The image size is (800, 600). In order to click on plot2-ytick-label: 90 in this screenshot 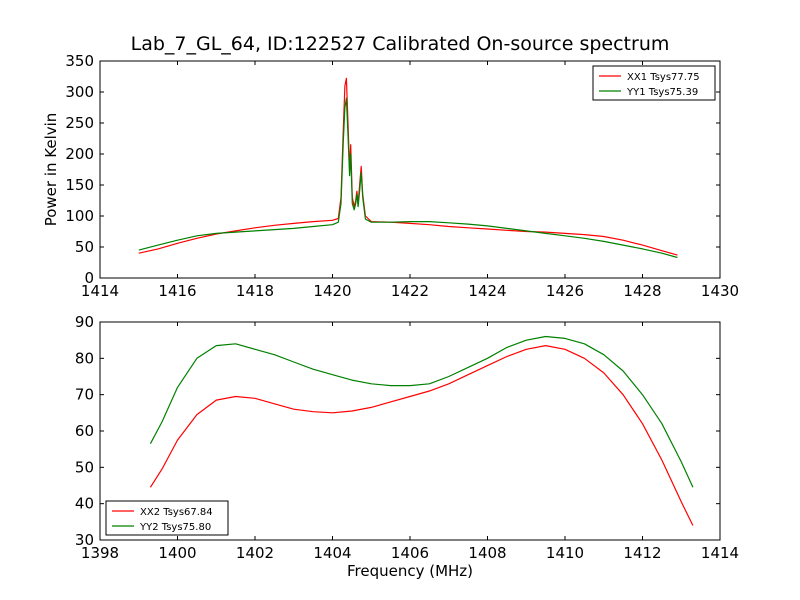, I will do `click(84, 322)`.